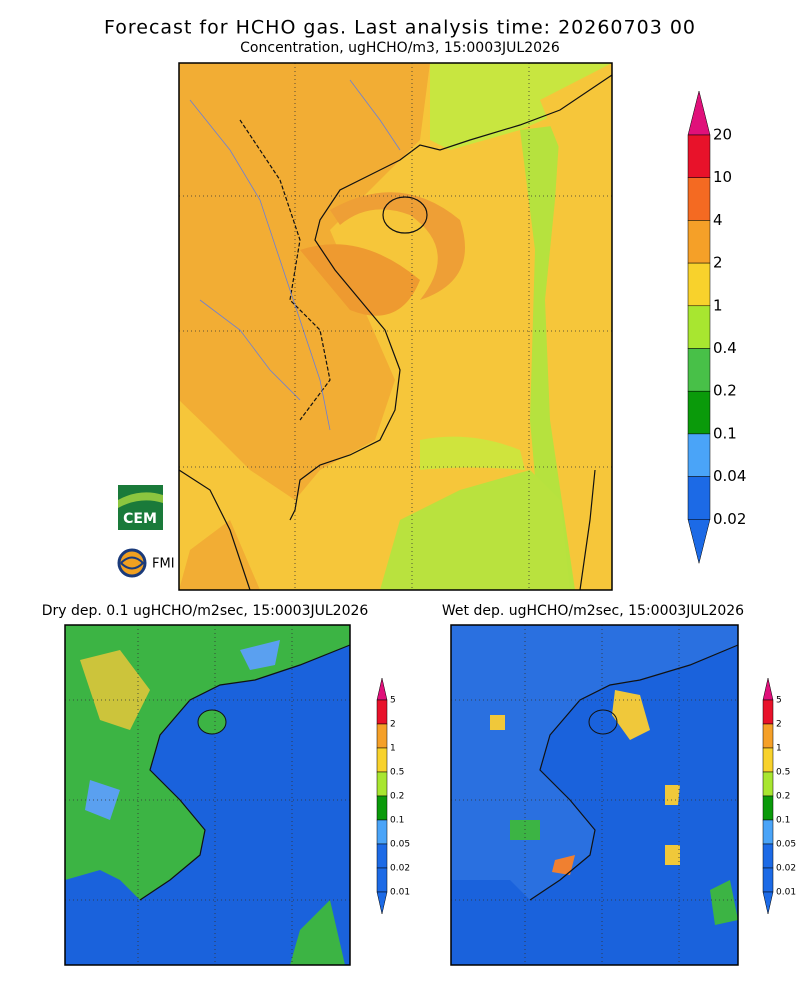 This screenshot has width=800, height=1000. Describe the element at coordinates (207, 795) in the screenshot. I see `dry-map` at that location.